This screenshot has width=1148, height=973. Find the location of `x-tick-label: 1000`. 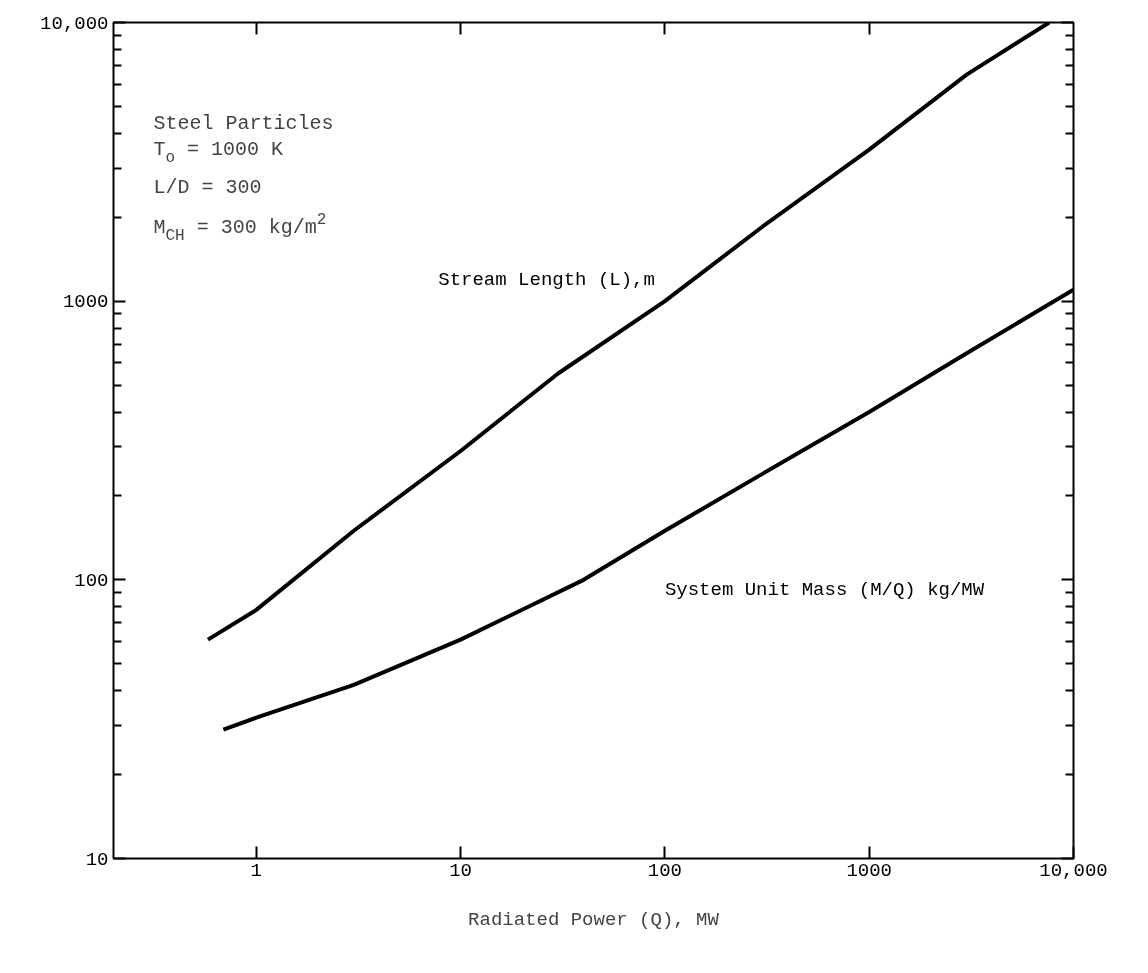

x-tick-label: 1000 is located at coordinates (869, 870).